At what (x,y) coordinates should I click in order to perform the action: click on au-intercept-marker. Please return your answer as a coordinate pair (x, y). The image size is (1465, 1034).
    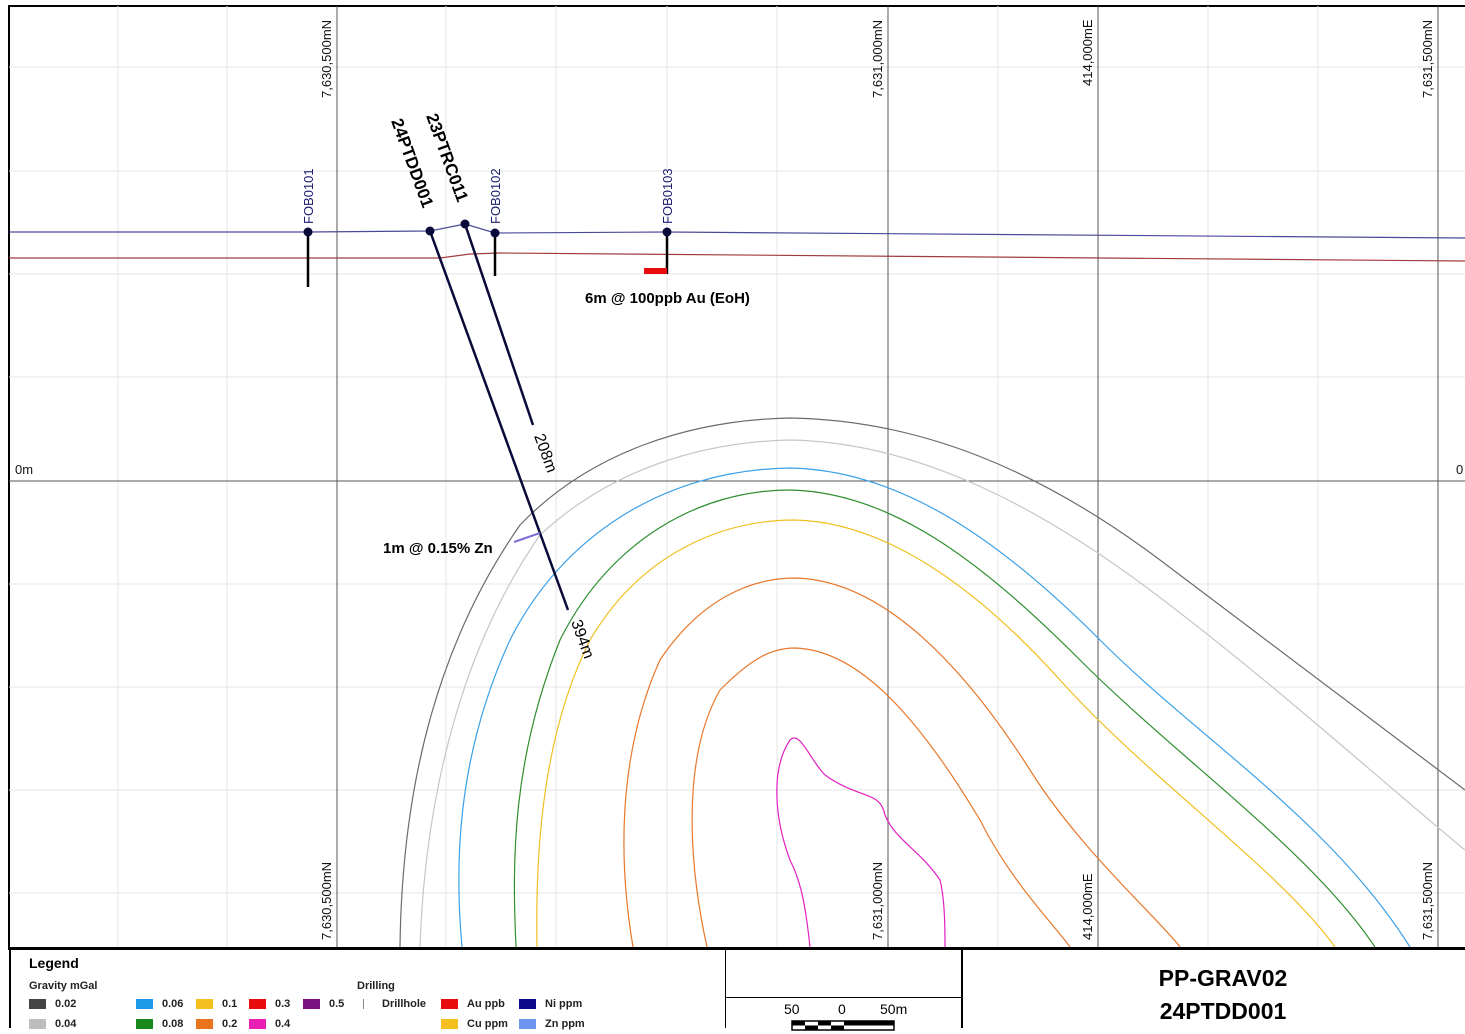
    Looking at the image, I should click on (655, 271).